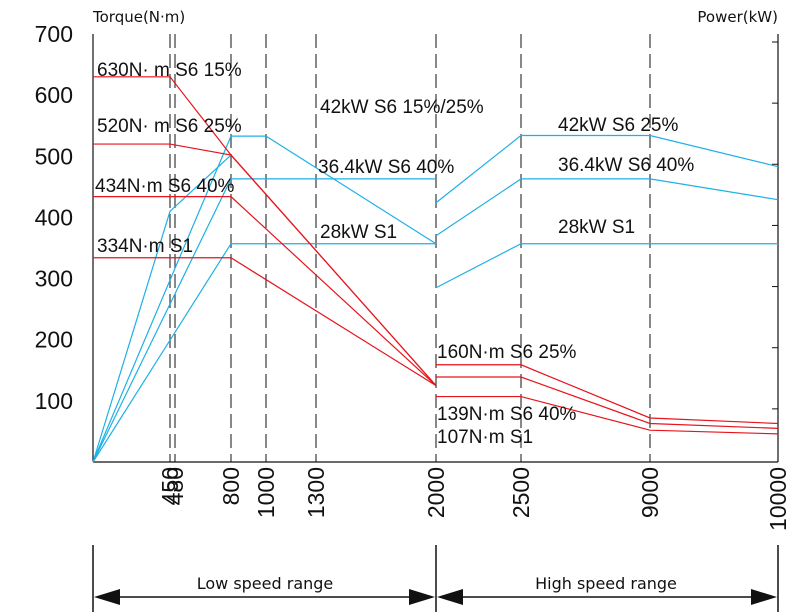 The width and height of the screenshot is (786, 612). Describe the element at coordinates (231, 486) in the screenshot. I see `x-tick-label-800: 800` at that location.